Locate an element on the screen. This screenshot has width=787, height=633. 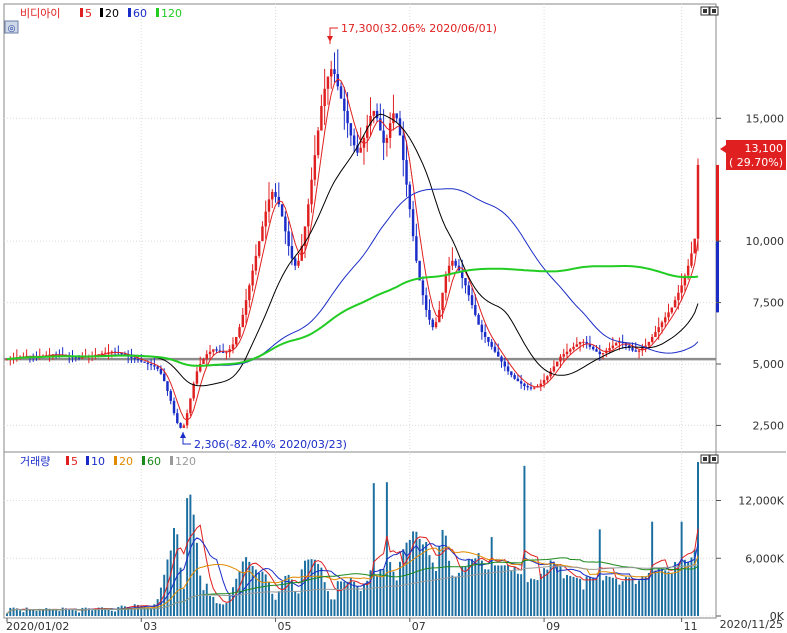
legend-item-label: 5 is located at coordinates (88, 13).